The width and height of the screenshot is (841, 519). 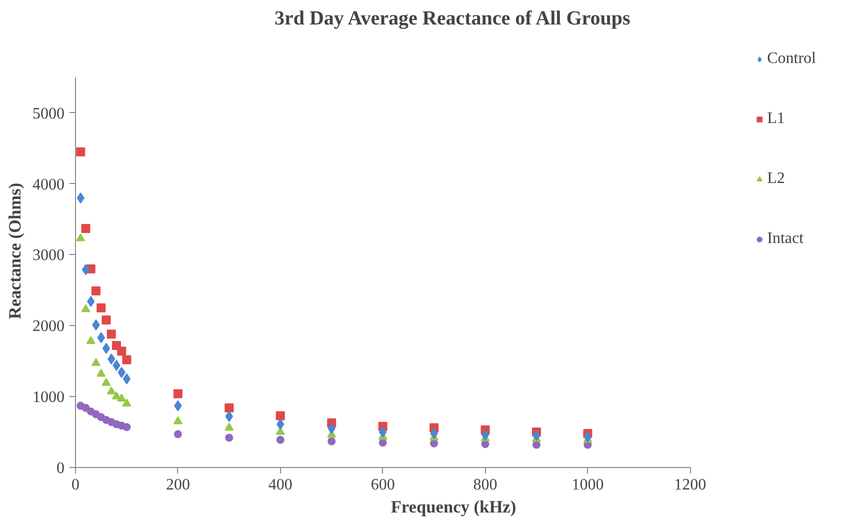 I want to click on legend-label: Intact, so click(x=785, y=239).